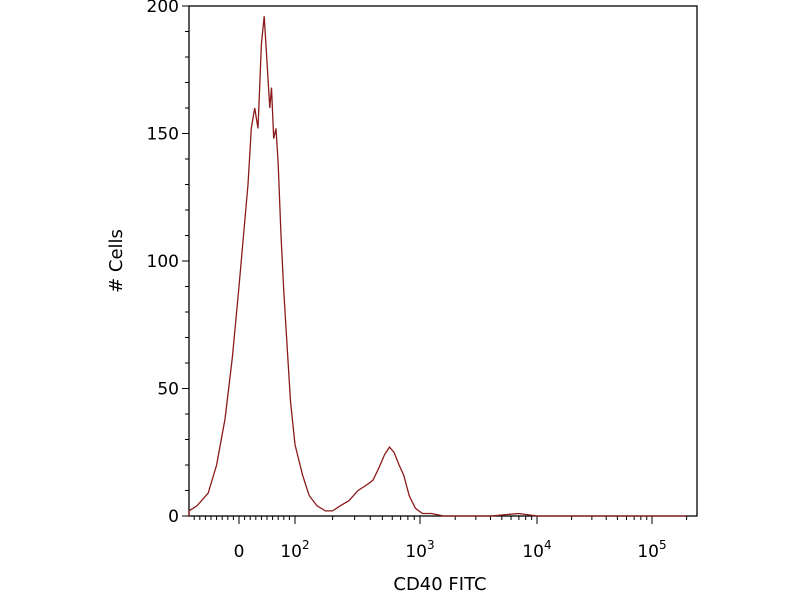 Image resolution: width=800 pixels, height=600 pixels. I want to click on x-tick-label: 10³, so click(419, 550).